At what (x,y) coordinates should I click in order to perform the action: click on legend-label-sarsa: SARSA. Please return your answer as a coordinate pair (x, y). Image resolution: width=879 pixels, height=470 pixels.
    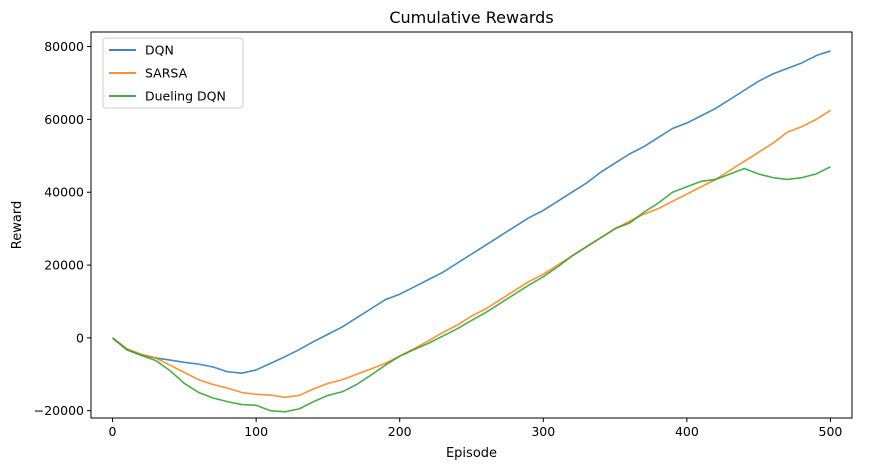
    Looking at the image, I should click on (166, 73).